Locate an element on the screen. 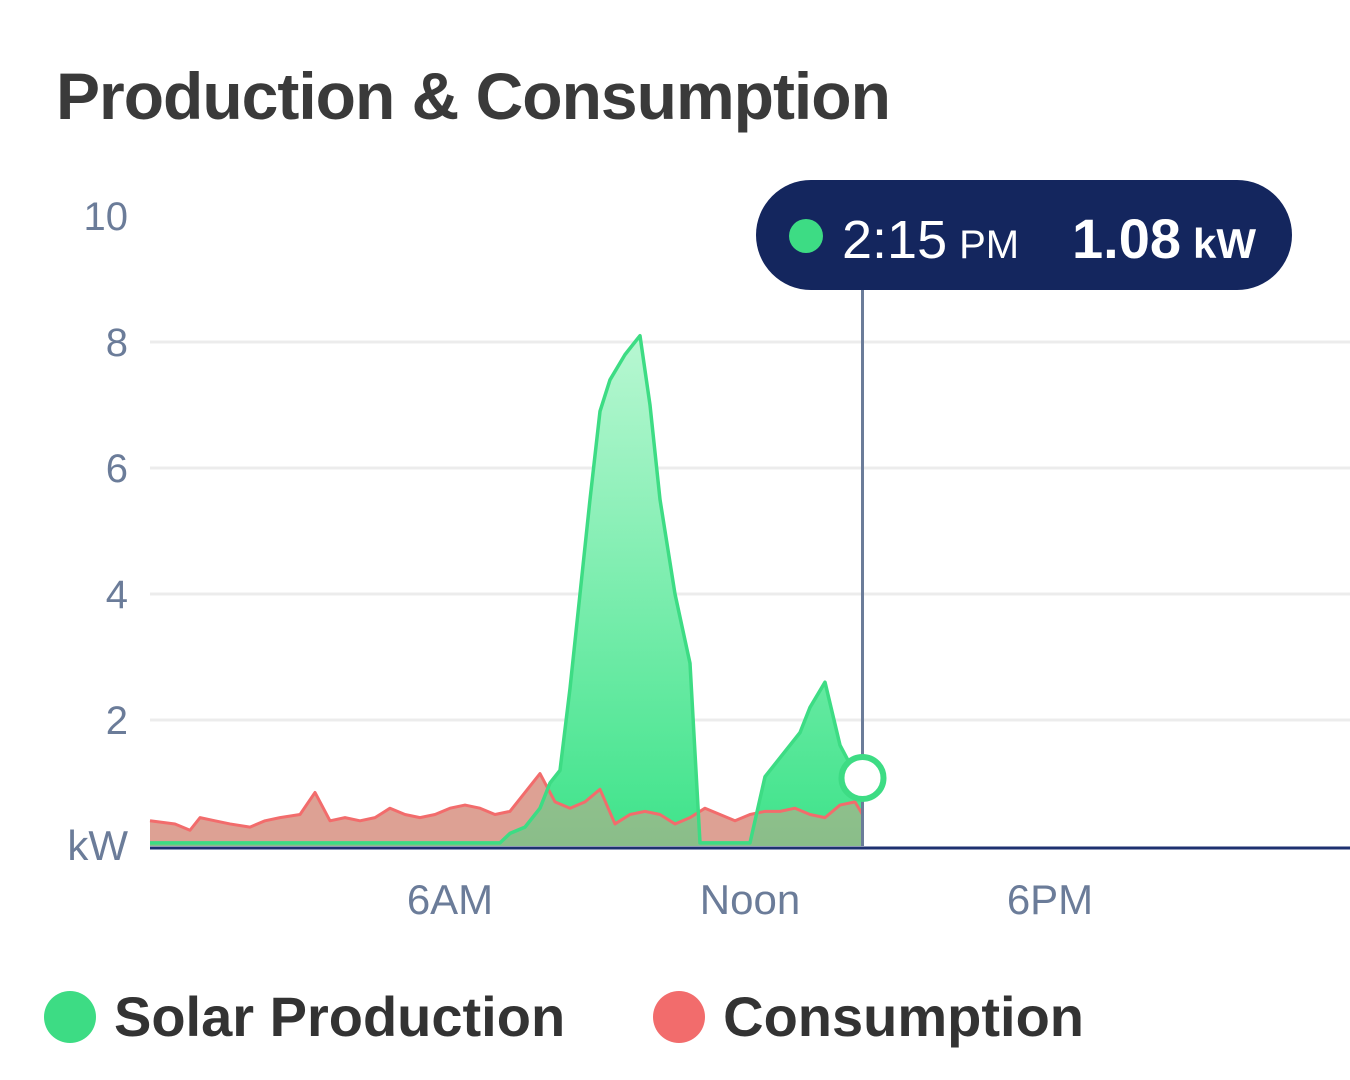 Image resolution: width=1350 pixels, height=1080 pixels. cursor is located at coordinates (862, 568).